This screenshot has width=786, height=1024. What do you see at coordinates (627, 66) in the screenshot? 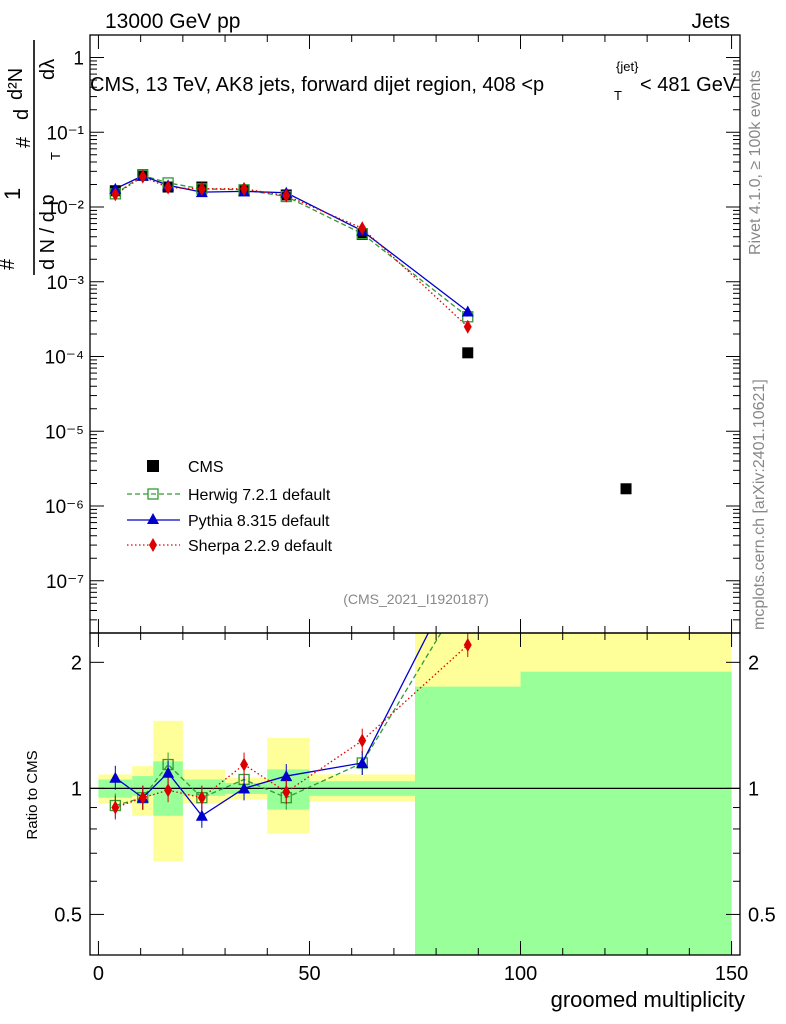
I see `svg-text: {jet}` at bounding box center [627, 66].